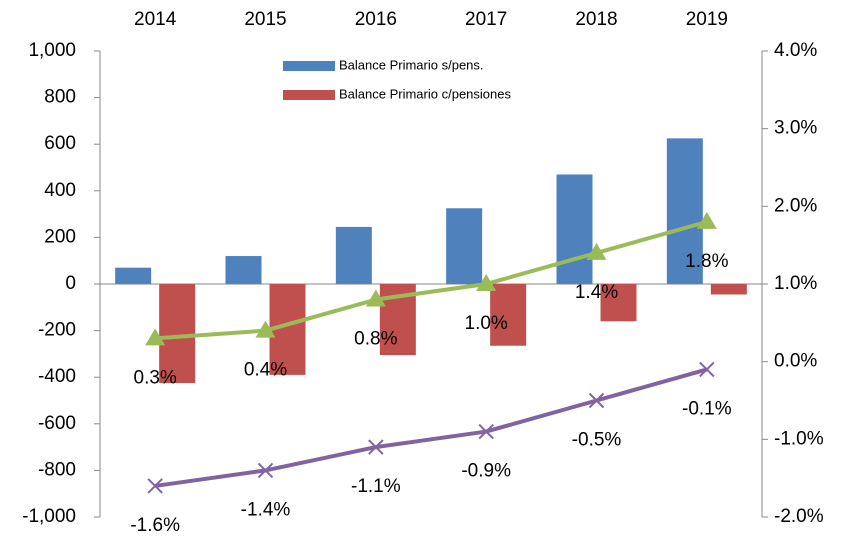 The height and width of the screenshot is (538, 850). I want to click on y2-tick-label: 3.0%, so click(795, 128).